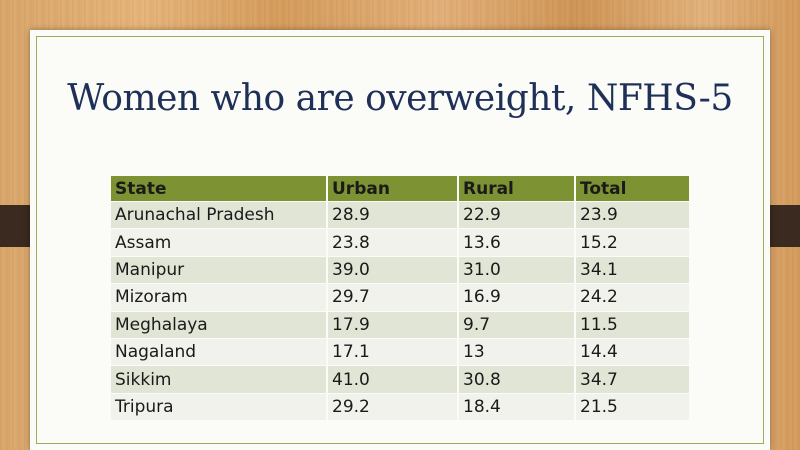 This screenshot has height=450, width=800. Describe the element at coordinates (632, 351) in the screenshot. I see `table-cell-total: 14.4` at that location.